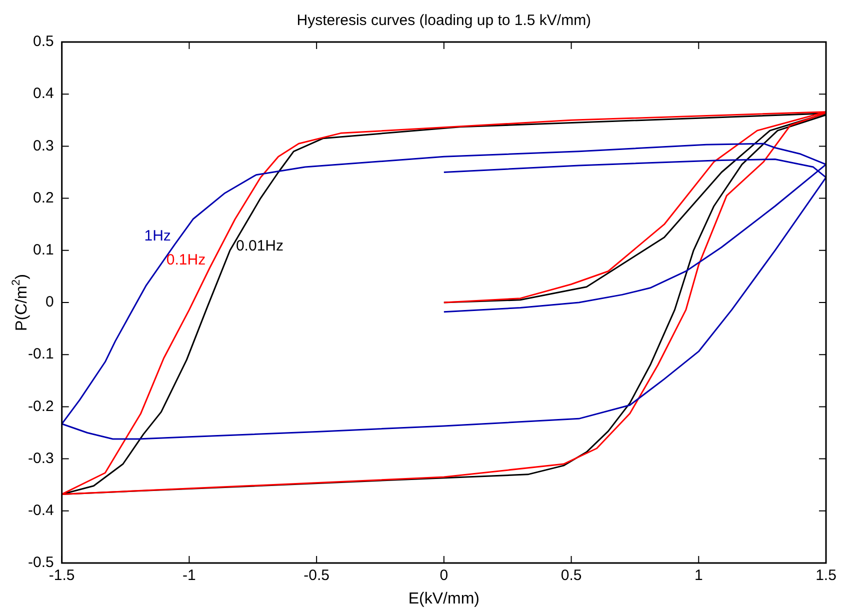 Image resolution: width=845 pixels, height=613 pixels. What do you see at coordinates (41, 354) in the screenshot?
I see `y-tick-label: -0.1` at bounding box center [41, 354].